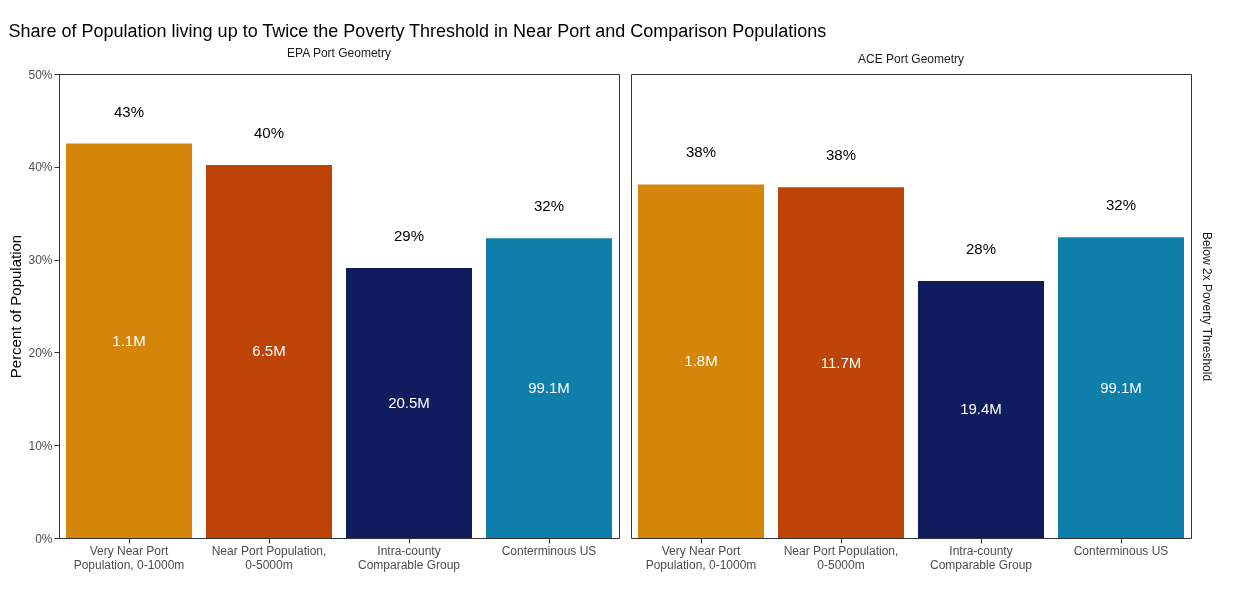  Describe the element at coordinates (40, 352) in the screenshot. I see `y-tick-label: 20%` at that location.